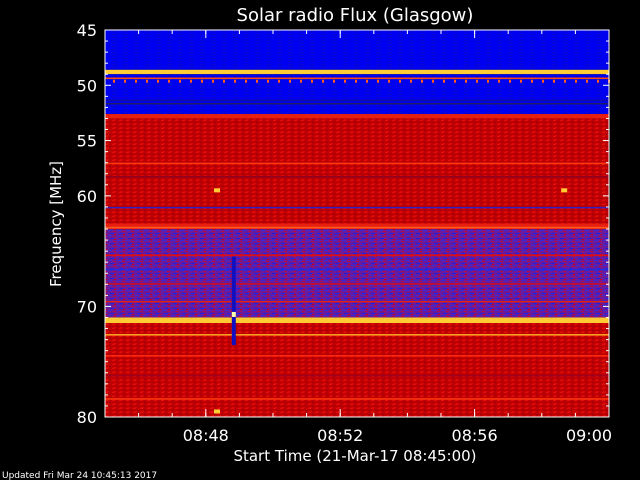 The width and height of the screenshot is (640, 480). Describe the element at coordinates (79, 475) in the screenshot. I see `updated-timestamp: Updated Fri Mar 24 10:45:13 2017` at that location.